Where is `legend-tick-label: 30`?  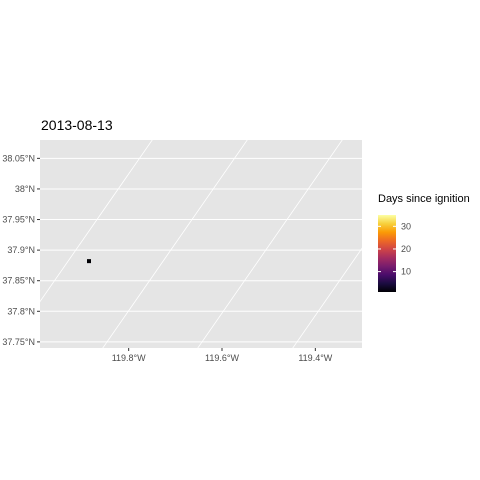
legend-tick-label: 30 is located at coordinates (406, 226).